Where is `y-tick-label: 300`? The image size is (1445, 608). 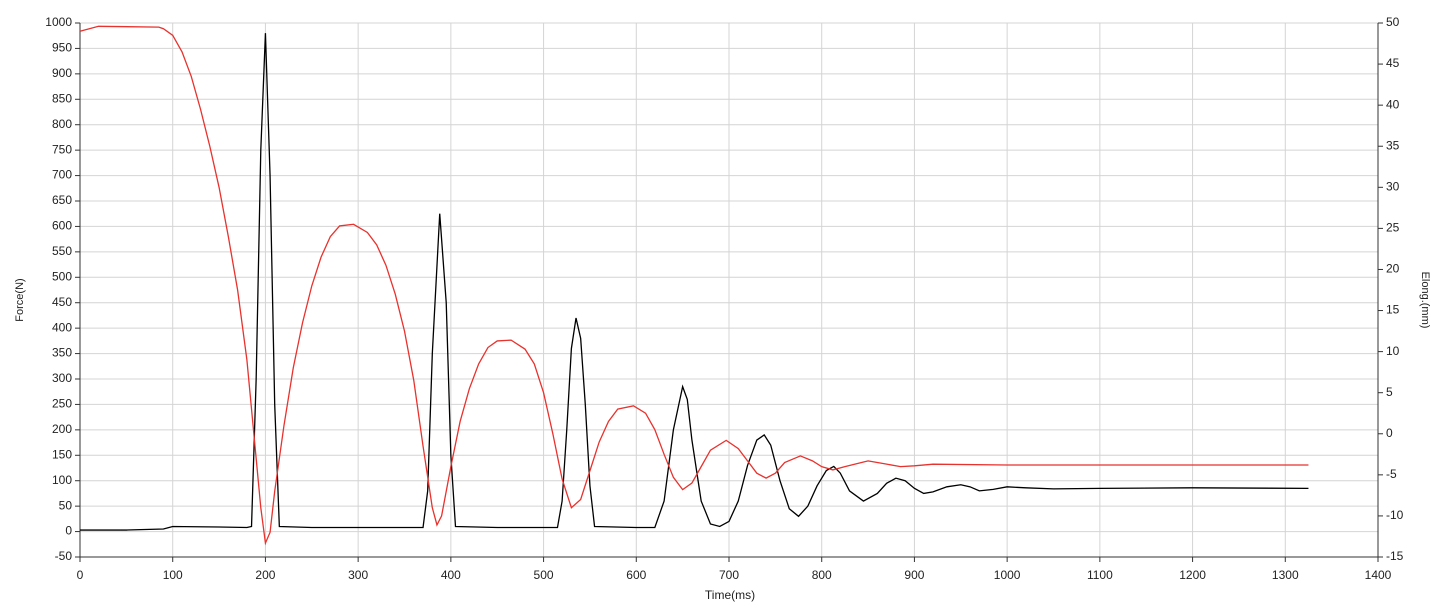
y-tick-label: 300 is located at coordinates (62, 378).